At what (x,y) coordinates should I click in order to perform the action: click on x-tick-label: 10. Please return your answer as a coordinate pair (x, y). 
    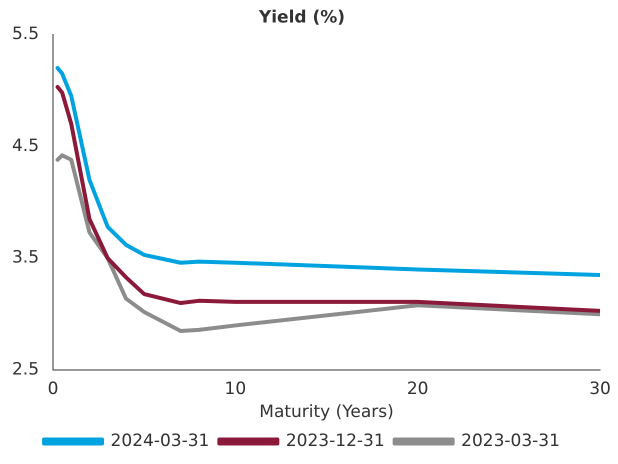
    Looking at the image, I should click on (235, 388).